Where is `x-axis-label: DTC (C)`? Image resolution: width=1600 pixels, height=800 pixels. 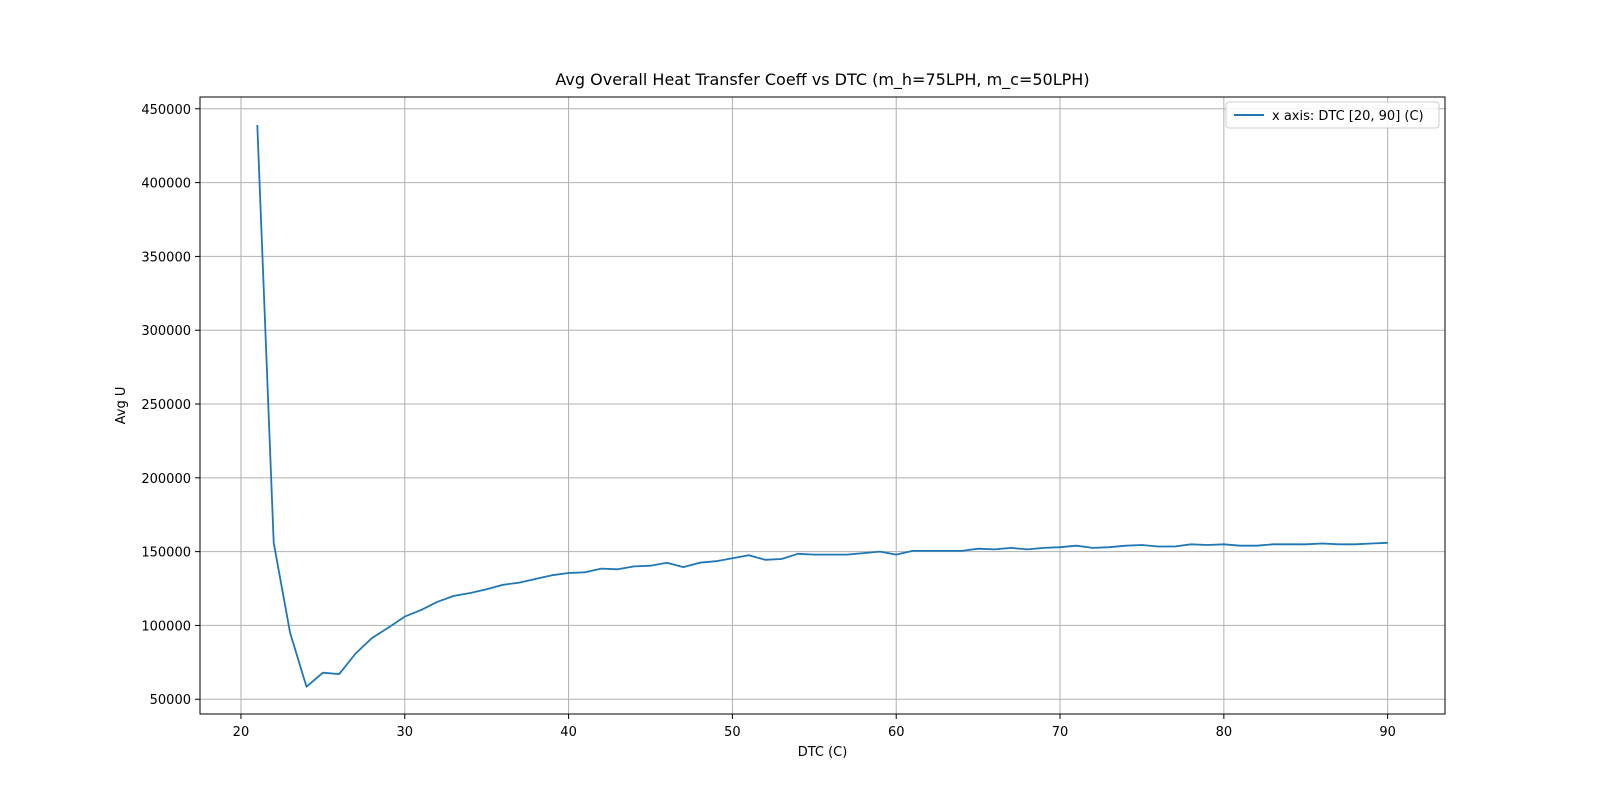
x-axis-label: DTC (C) is located at coordinates (823, 752).